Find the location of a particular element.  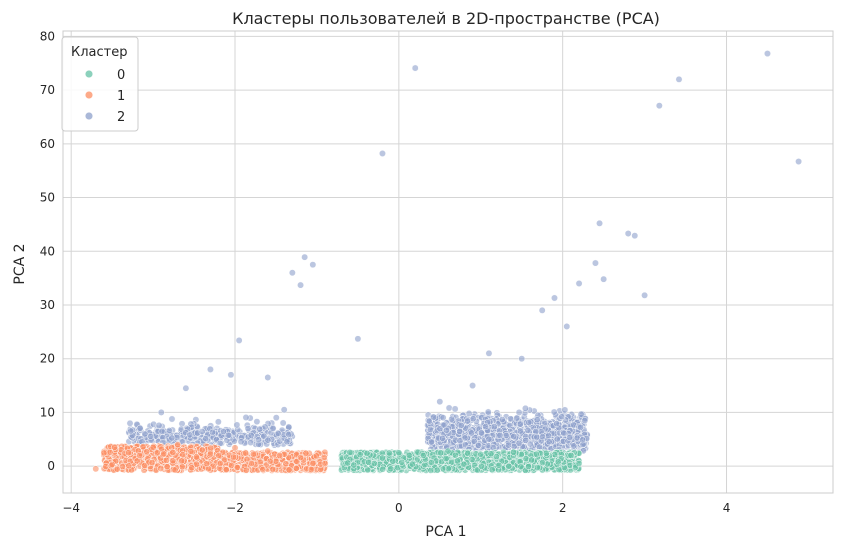

y-tick-label: 30 is located at coordinates (47, 305).